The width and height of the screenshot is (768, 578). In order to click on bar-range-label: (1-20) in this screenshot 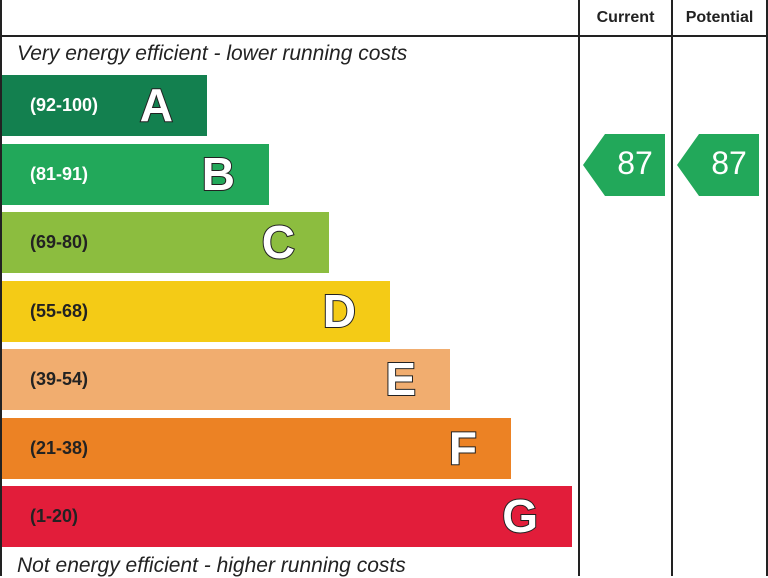, I will do `click(54, 516)`.